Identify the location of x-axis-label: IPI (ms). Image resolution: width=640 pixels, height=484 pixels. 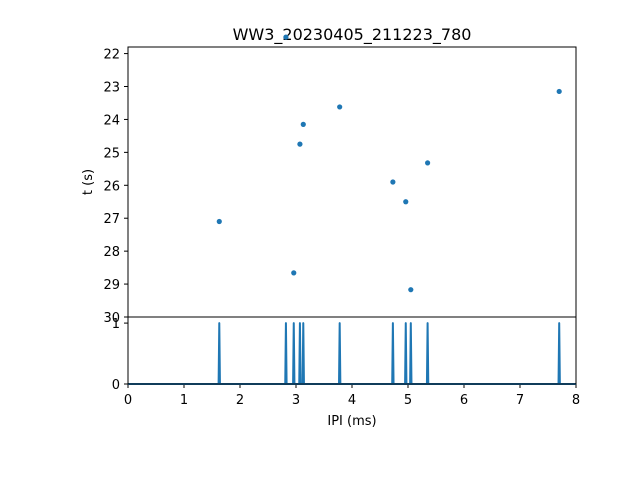
(351, 421).